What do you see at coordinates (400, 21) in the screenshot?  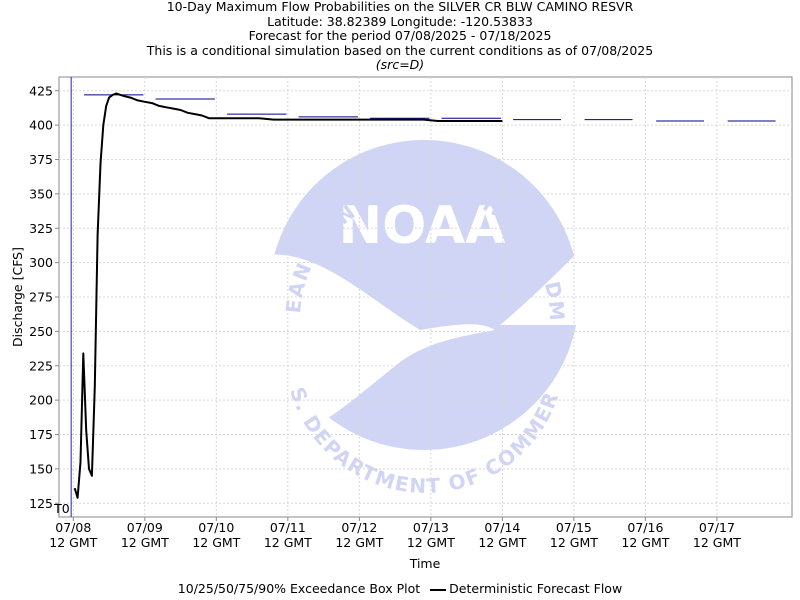 I see `chart-subtitle-location: Latitude: 38.82389 Longitude: -120.53833` at bounding box center [400, 21].